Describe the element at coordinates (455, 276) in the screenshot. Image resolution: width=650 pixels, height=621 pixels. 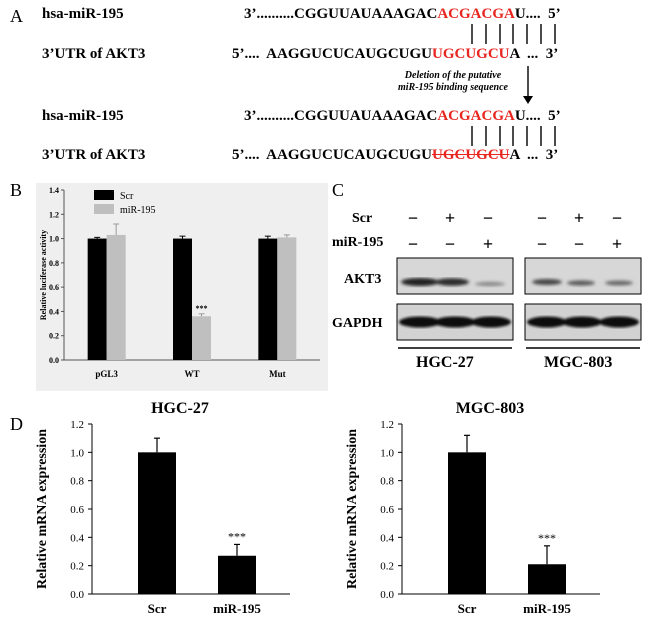
I see `blot-box-akt3-hgc27` at that location.